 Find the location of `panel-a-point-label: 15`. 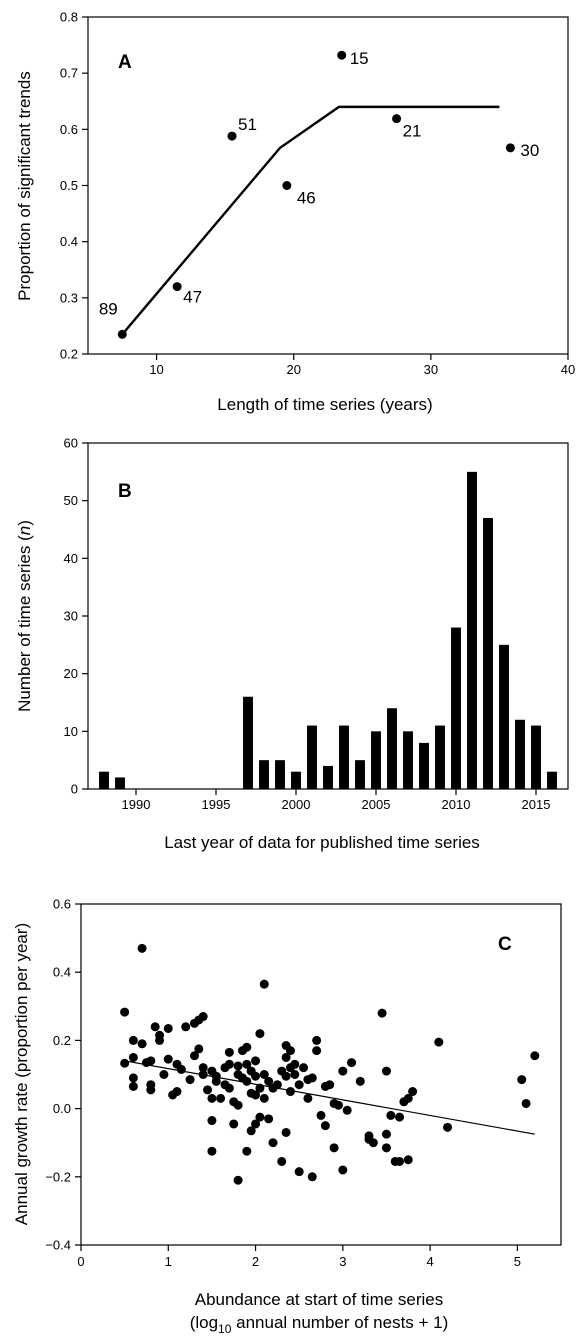

panel-a-point-label: 15 is located at coordinates (359, 58).